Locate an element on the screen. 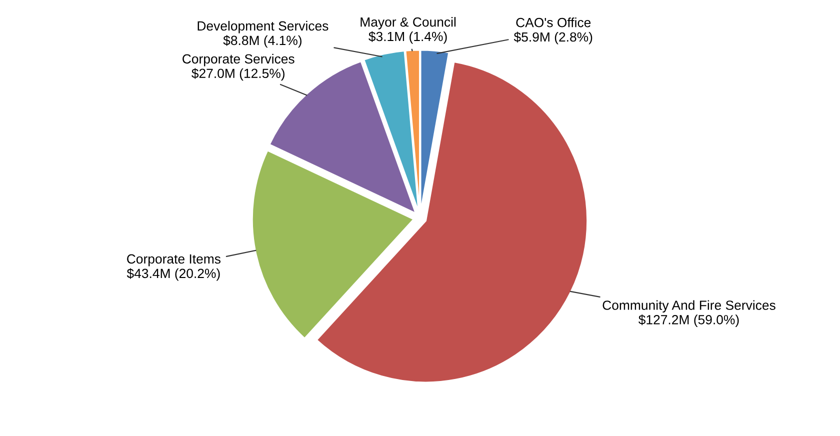 This screenshot has height=436, width=840. data-label: $5.9M (2.8%) is located at coordinates (553, 38).